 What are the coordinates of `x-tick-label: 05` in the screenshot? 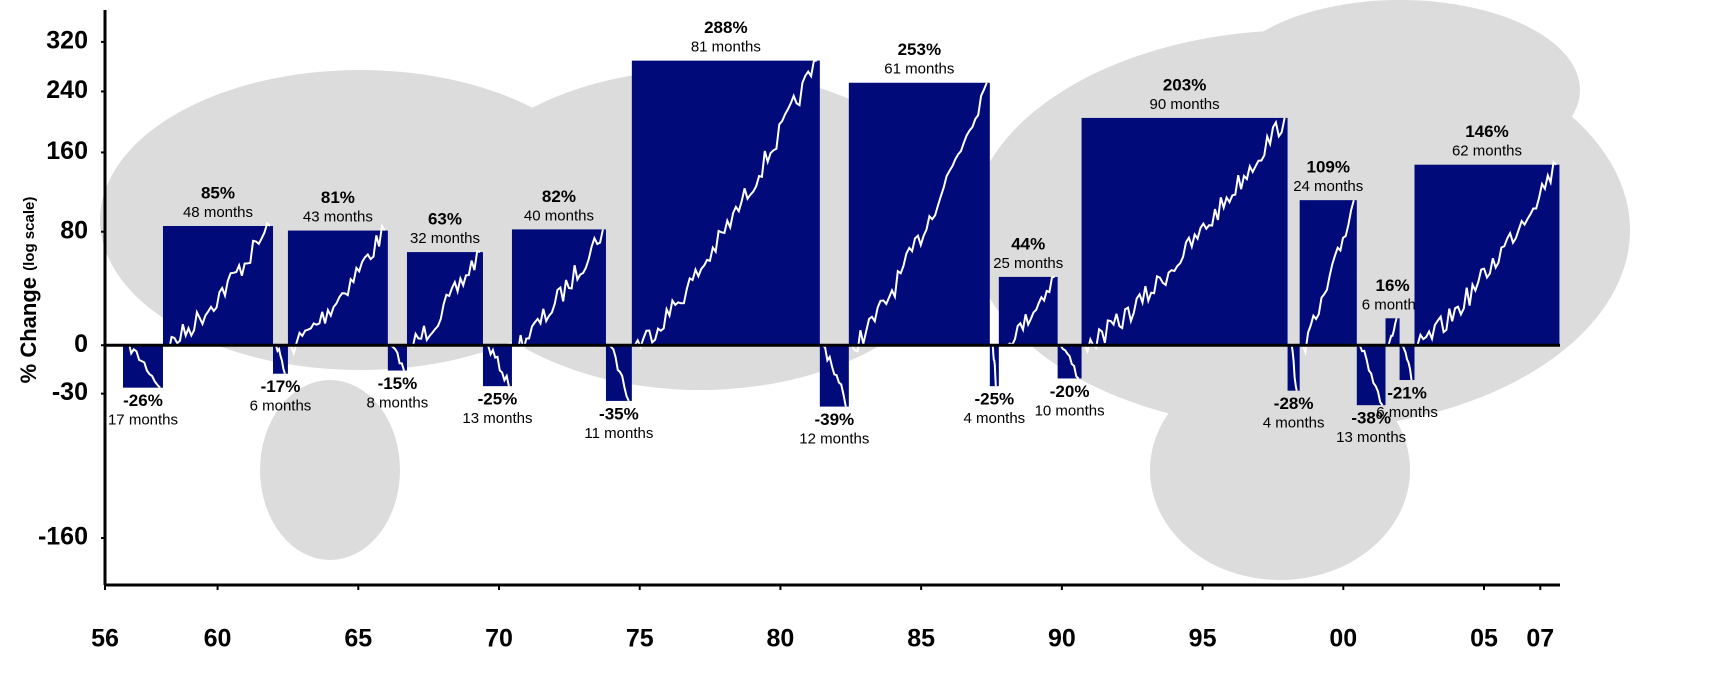 It's located at (1484, 639).